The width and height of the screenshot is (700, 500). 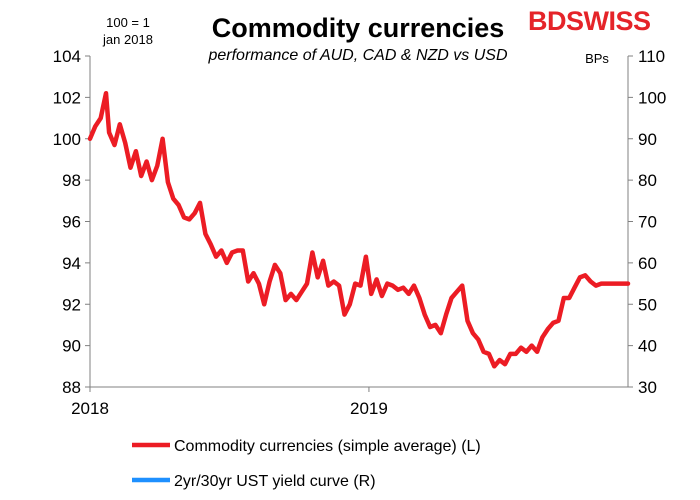 What do you see at coordinates (71, 180) in the screenshot?
I see `left-tick-label: 98` at bounding box center [71, 180].